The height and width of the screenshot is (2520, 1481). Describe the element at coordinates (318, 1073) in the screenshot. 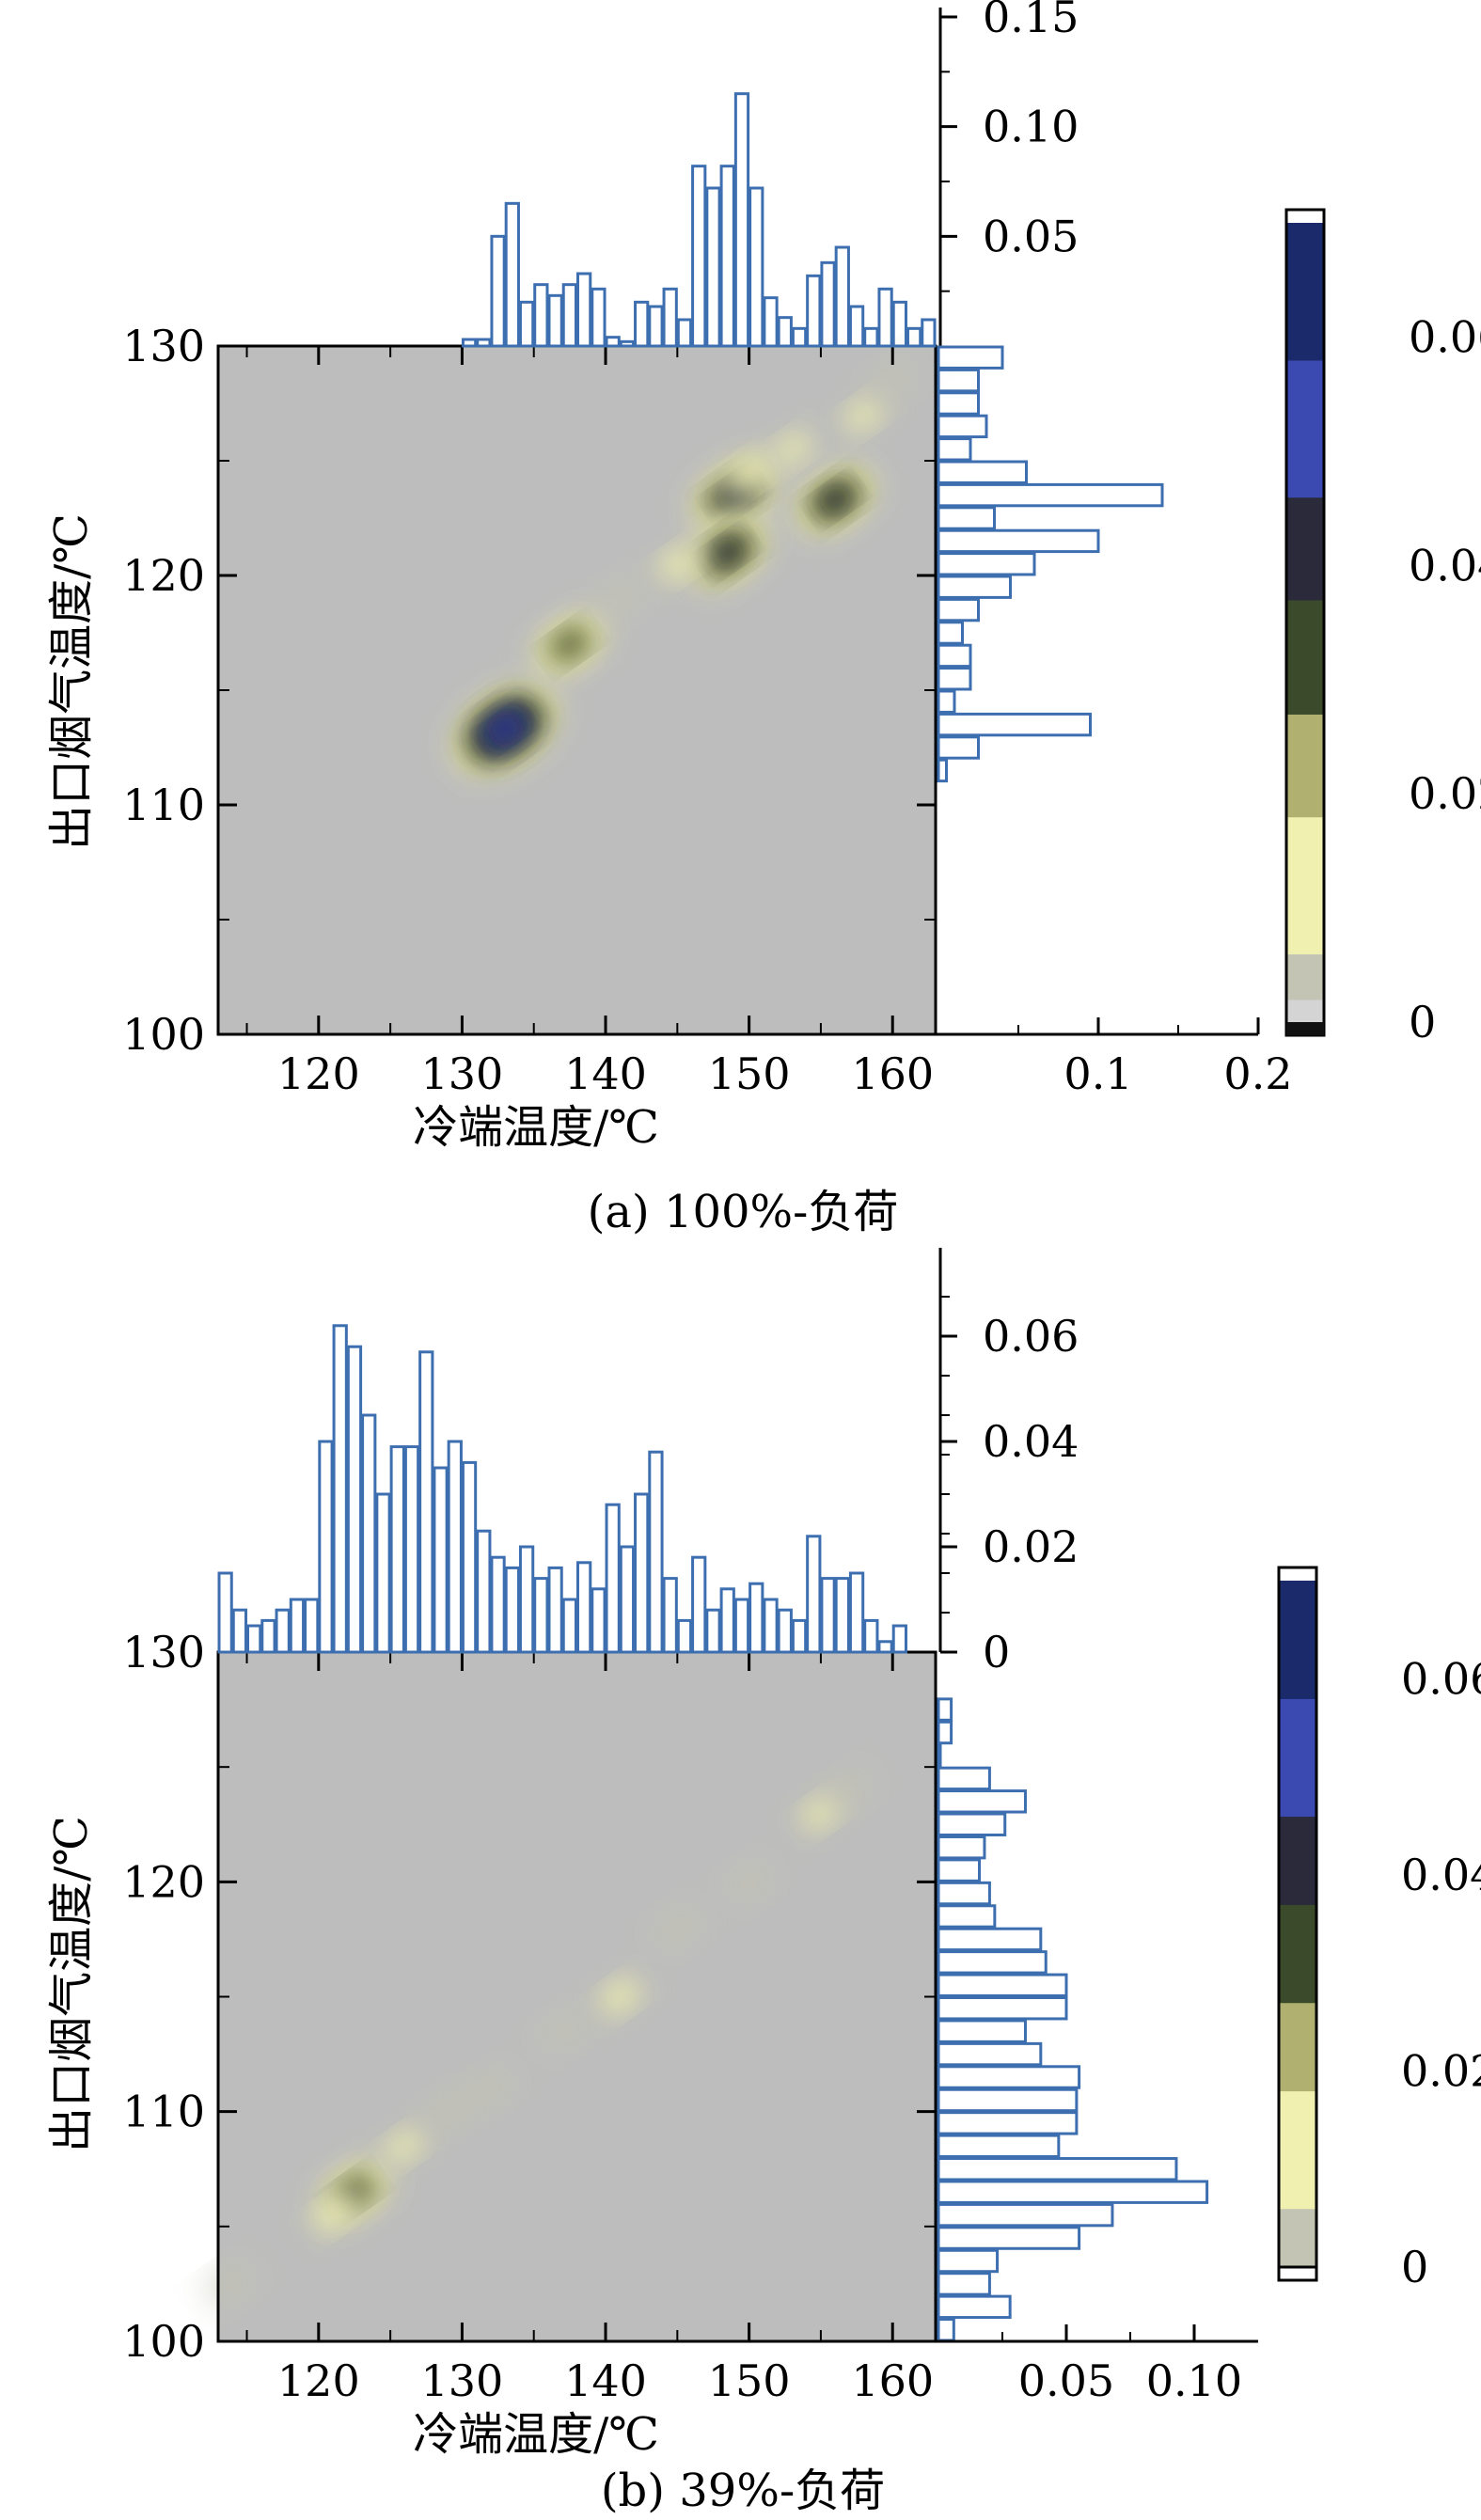

I see `x-tick-label: 120` at that location.